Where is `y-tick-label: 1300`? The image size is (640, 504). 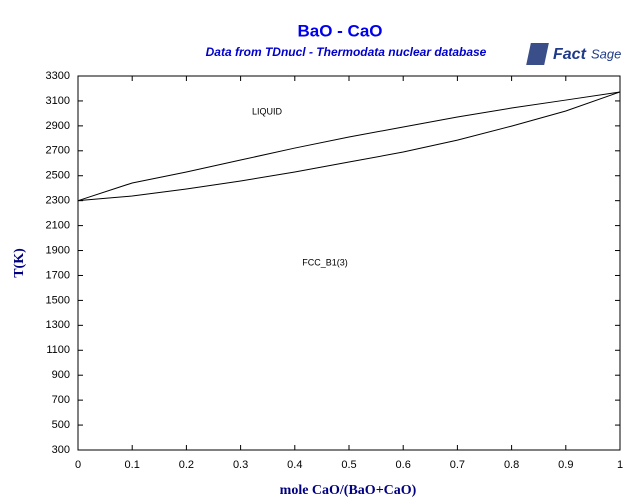 y-tick-label: 1300 is located at coordinates (58, 325).